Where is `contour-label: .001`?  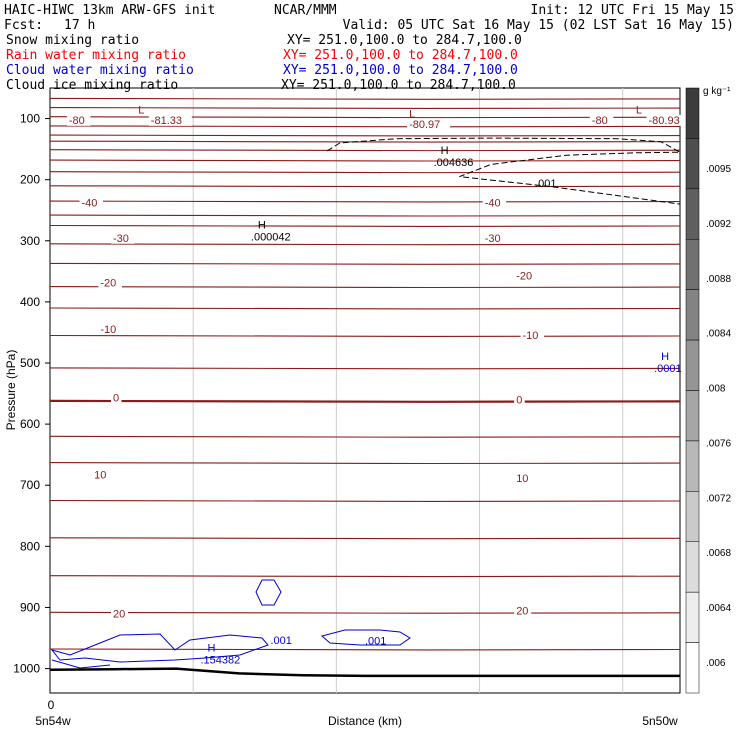
contour-label: .001 is located at coordinates (281, 641).